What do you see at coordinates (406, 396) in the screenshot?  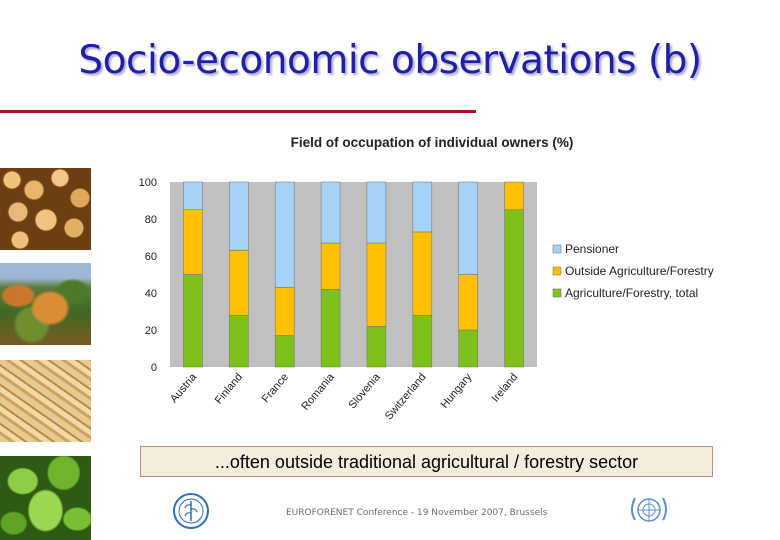 I see `x-tick-label: Switzerland` at bounding box center [406, 396].